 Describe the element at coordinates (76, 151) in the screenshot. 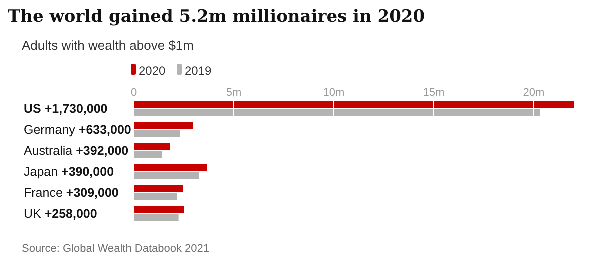

I see `y-tick-label: Australia +392,000` at that location.